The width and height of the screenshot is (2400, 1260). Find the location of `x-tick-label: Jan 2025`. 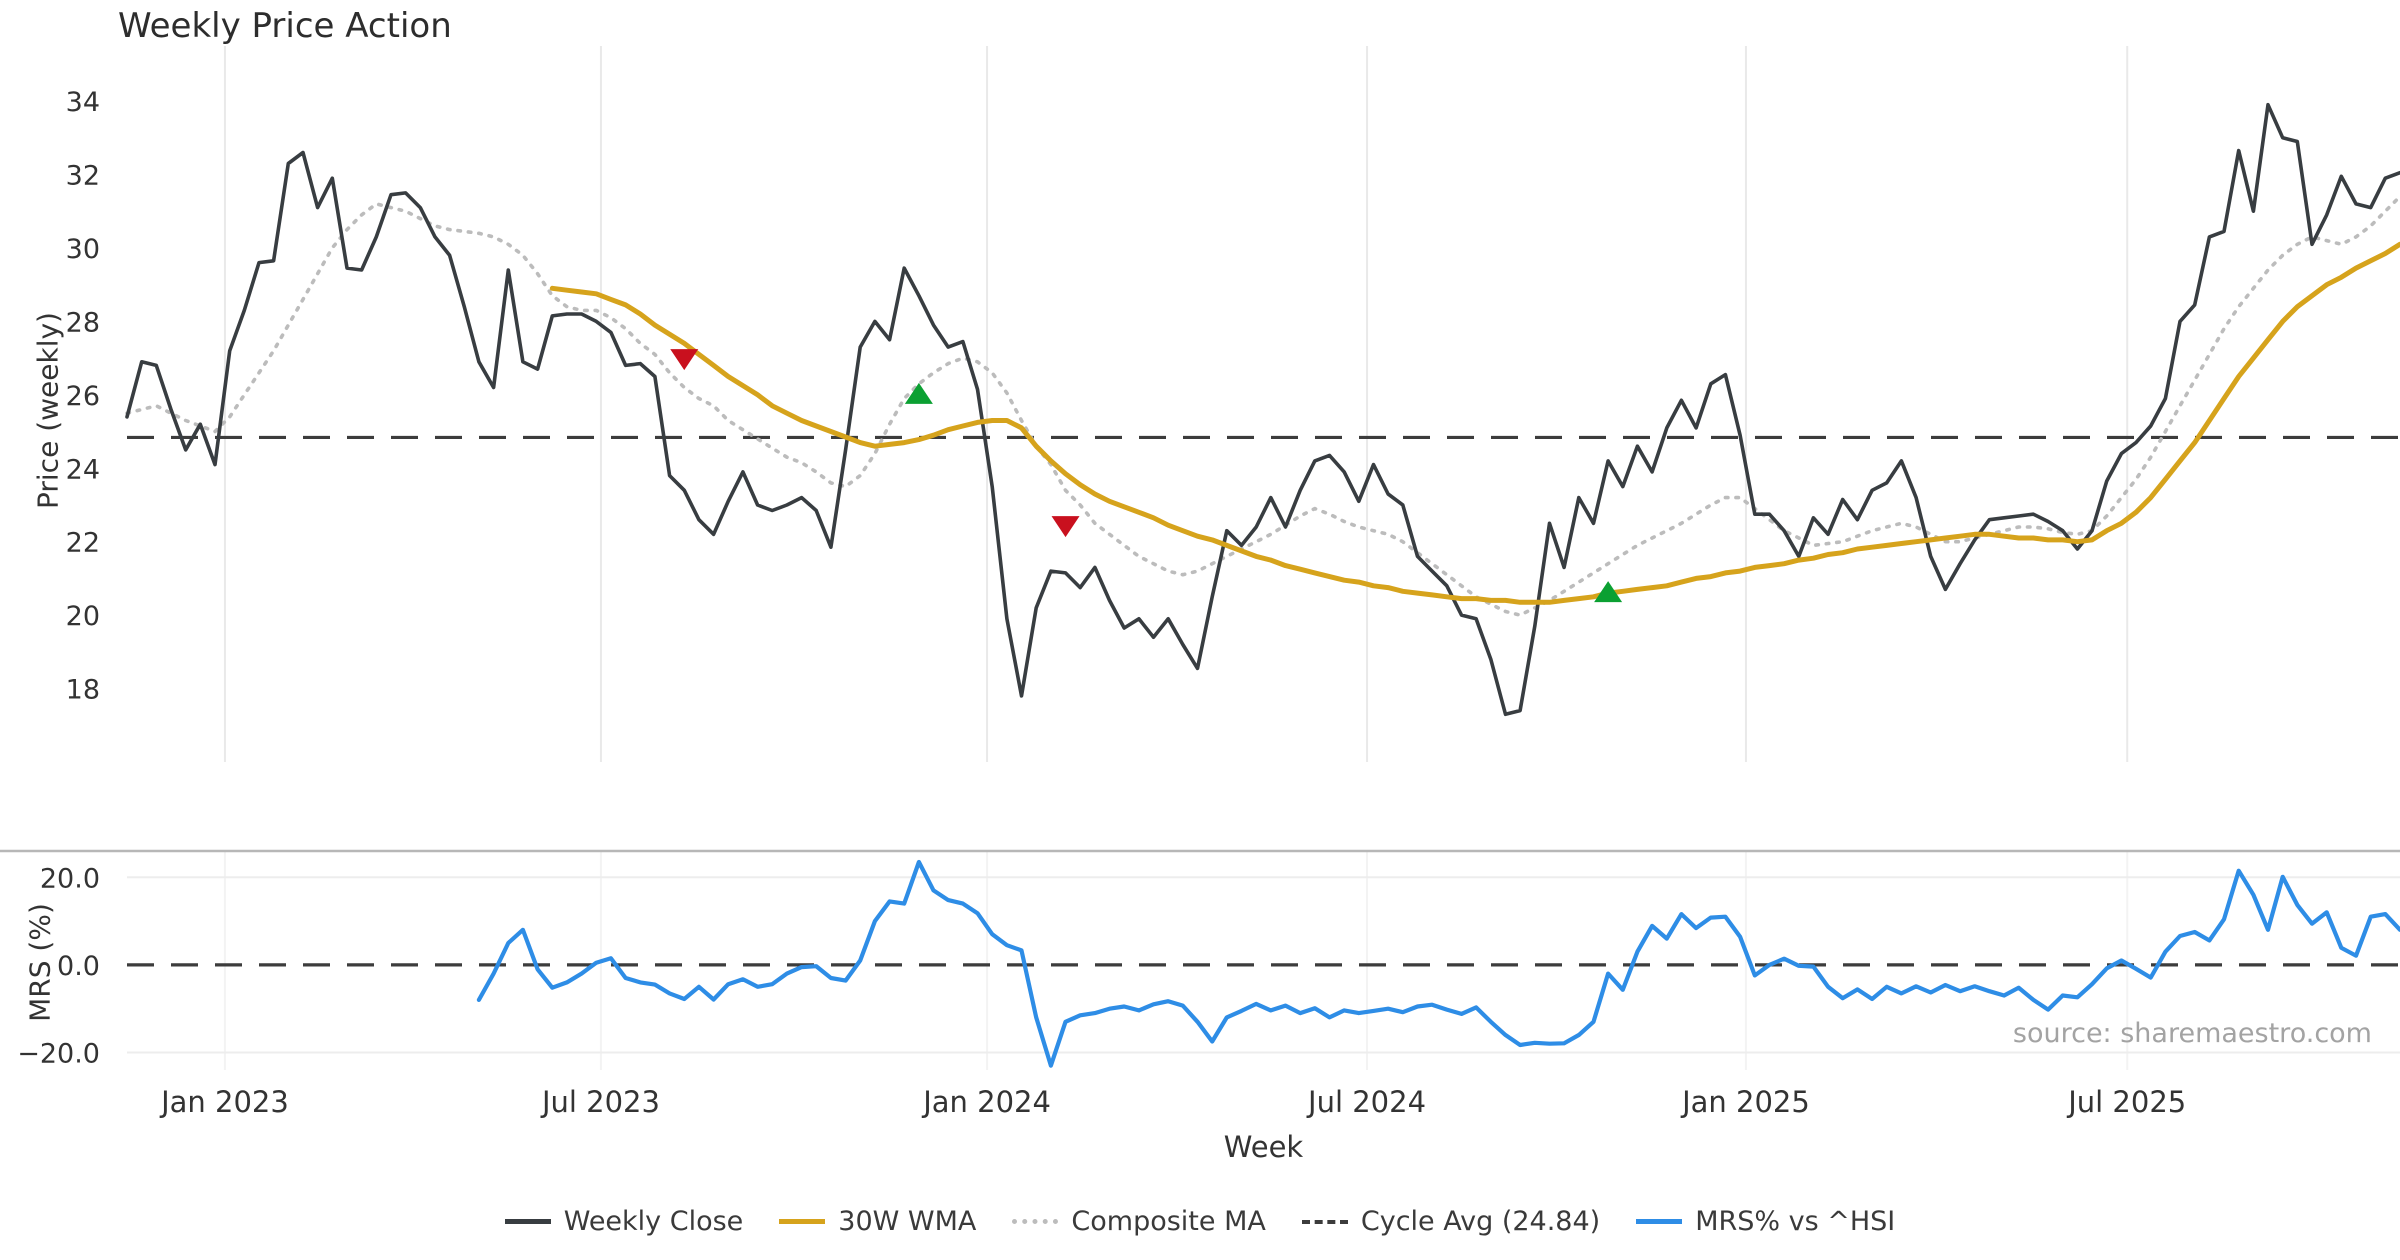

x-tick-label: Jan 2025 is located at coordinates (1745, 1102).